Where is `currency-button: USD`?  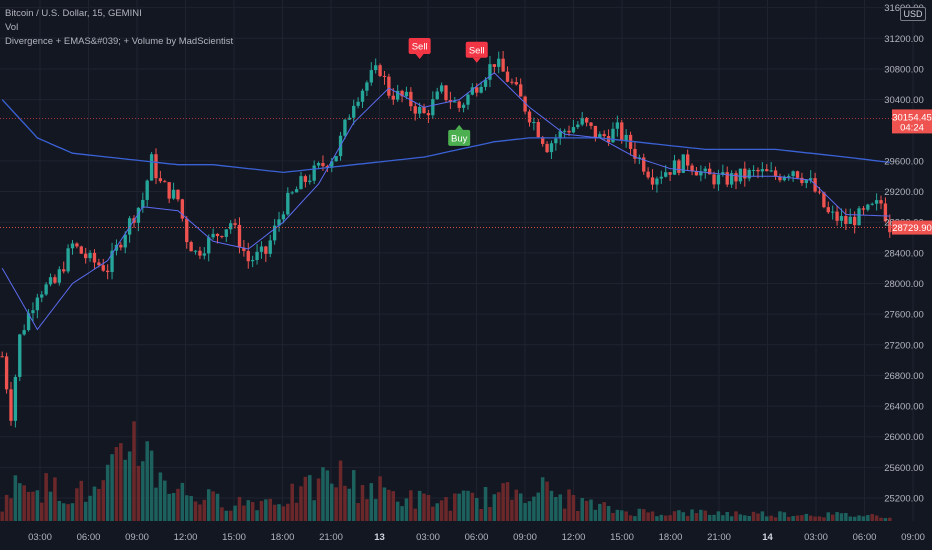
currency-button: USD is located at coordinates (913, 14).